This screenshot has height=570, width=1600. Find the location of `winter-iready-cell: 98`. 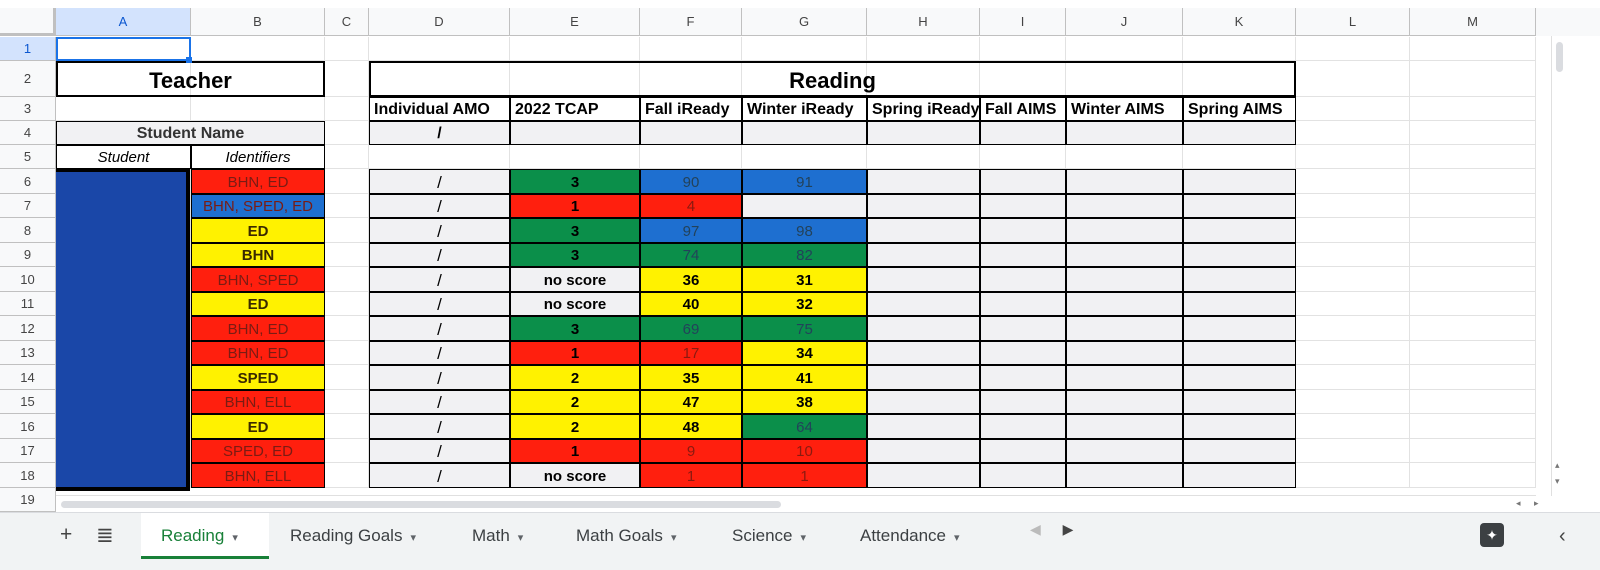

winter-iready-cell: 98 is located at coordinates (804, 230).